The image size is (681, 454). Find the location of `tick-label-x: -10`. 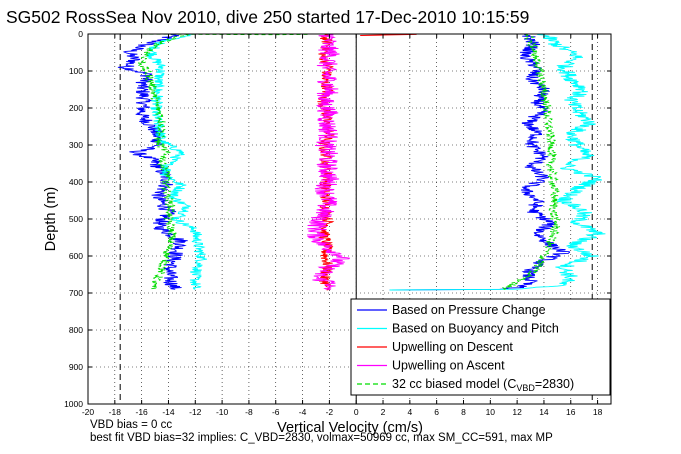

tick-label-x: -10 is located at coordinates (222, 412).